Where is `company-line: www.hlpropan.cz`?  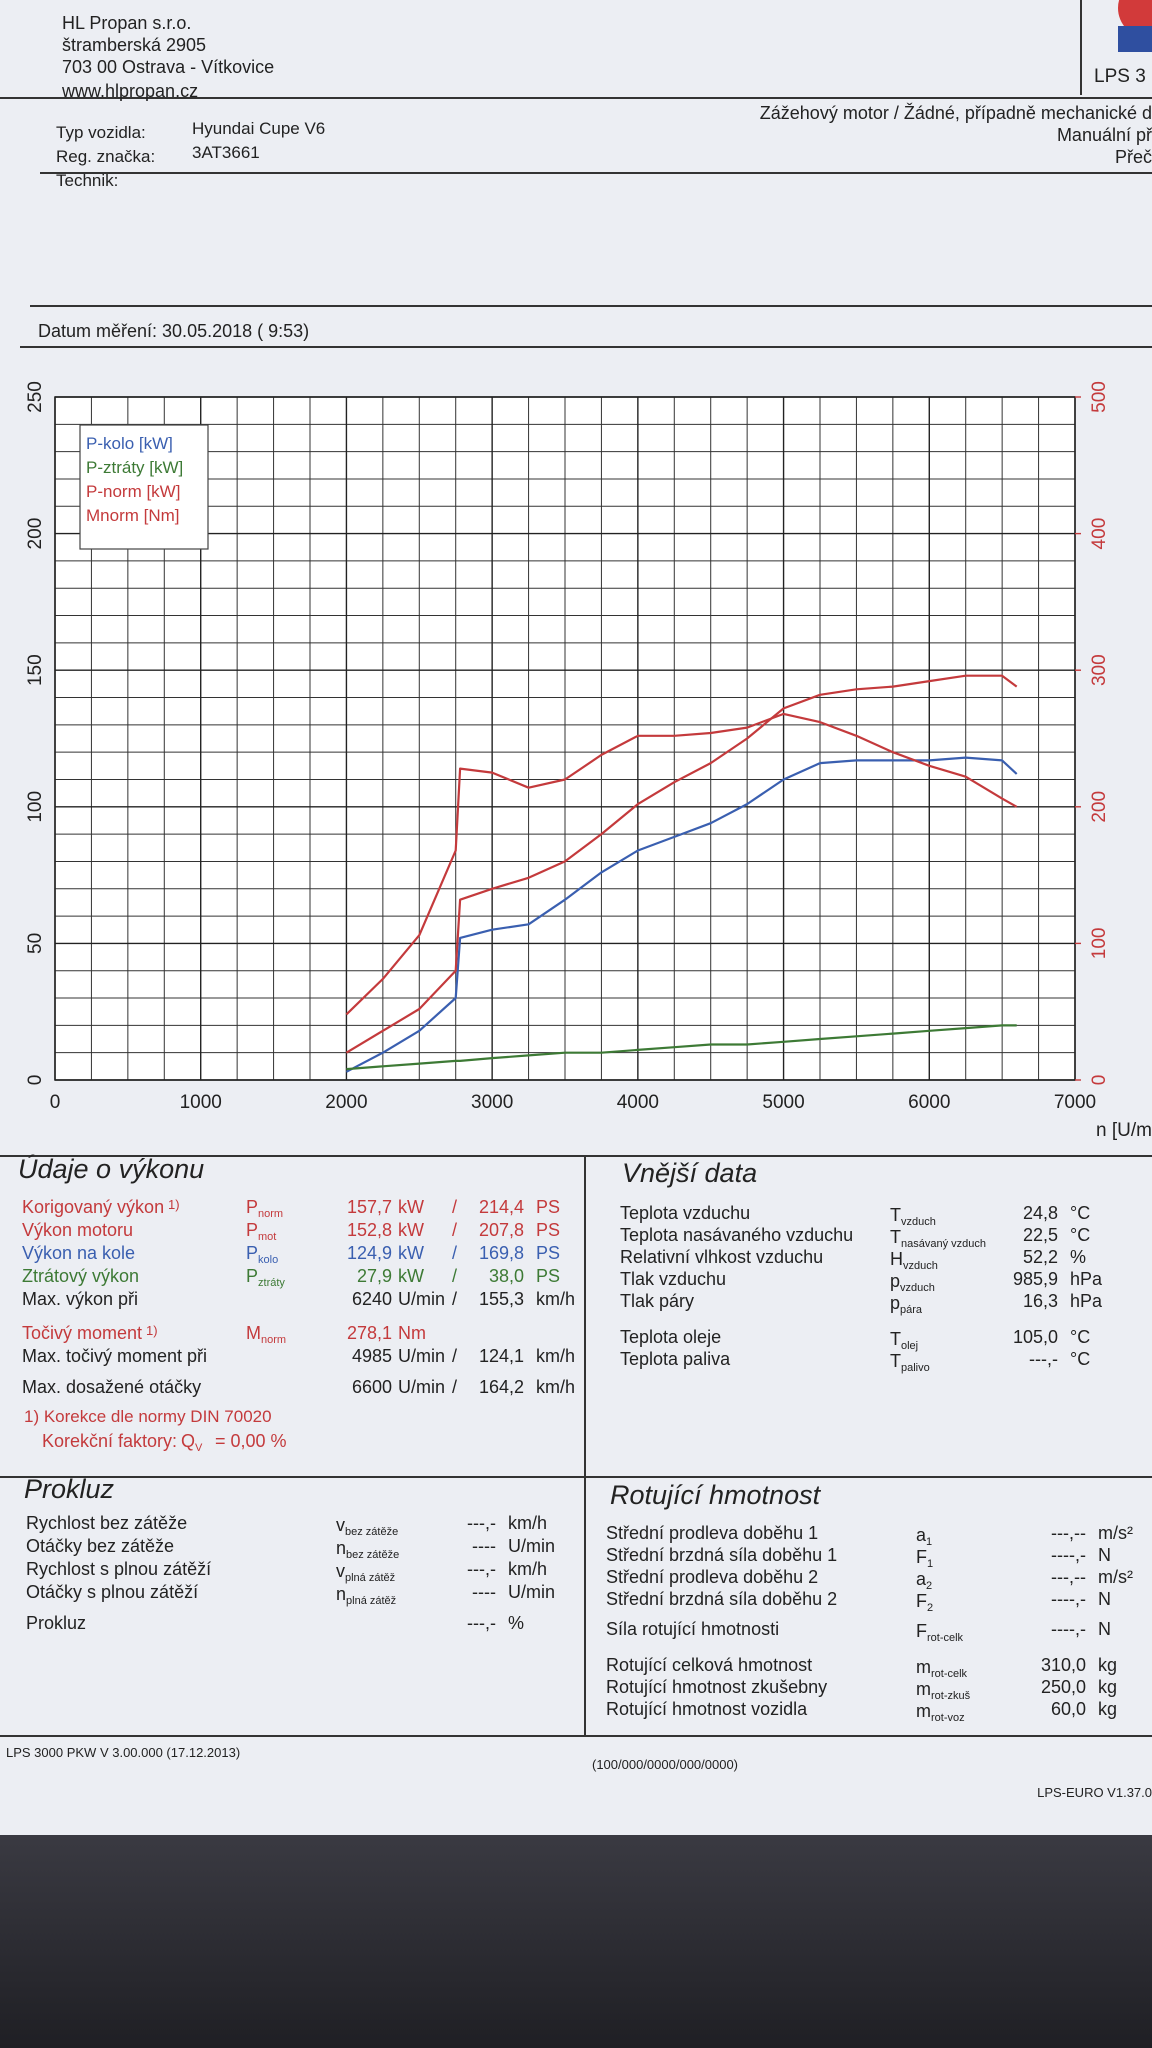 company-line: www.hlpropan.cz is located at coordinates (130, 91).